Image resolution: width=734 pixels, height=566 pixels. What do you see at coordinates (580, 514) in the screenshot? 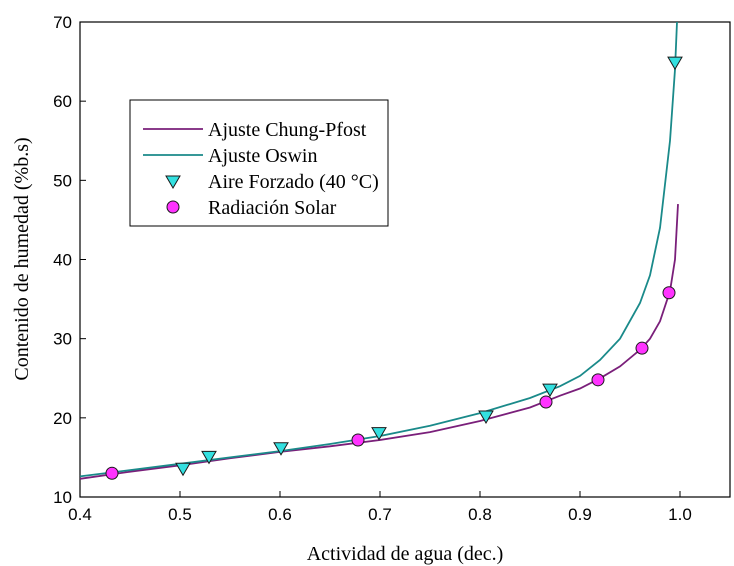
I see `x-tick-label: 0.9` at bounding box center [580, 514].